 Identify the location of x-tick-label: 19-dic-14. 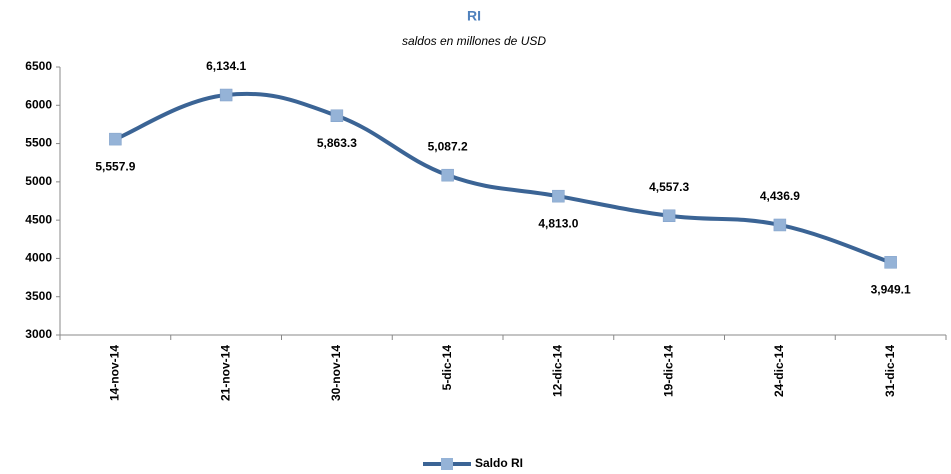
(668, 371).